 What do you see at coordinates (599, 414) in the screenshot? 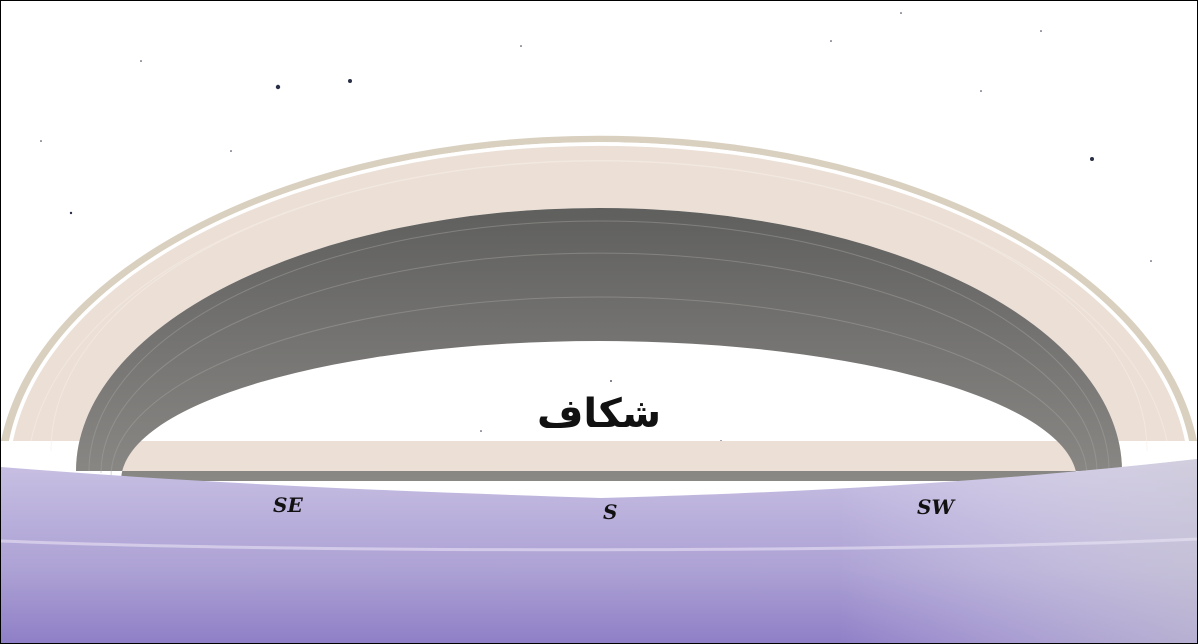
I see `ring-gap-label: شكاف` at bounding box center [599, 414].